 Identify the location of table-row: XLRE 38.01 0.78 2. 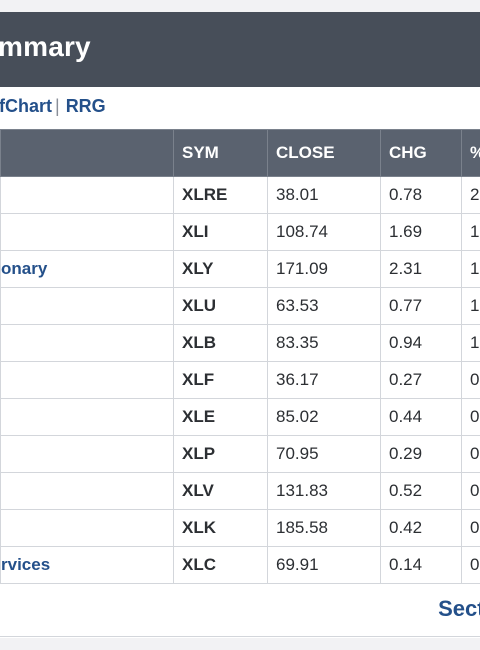
(240, 195).